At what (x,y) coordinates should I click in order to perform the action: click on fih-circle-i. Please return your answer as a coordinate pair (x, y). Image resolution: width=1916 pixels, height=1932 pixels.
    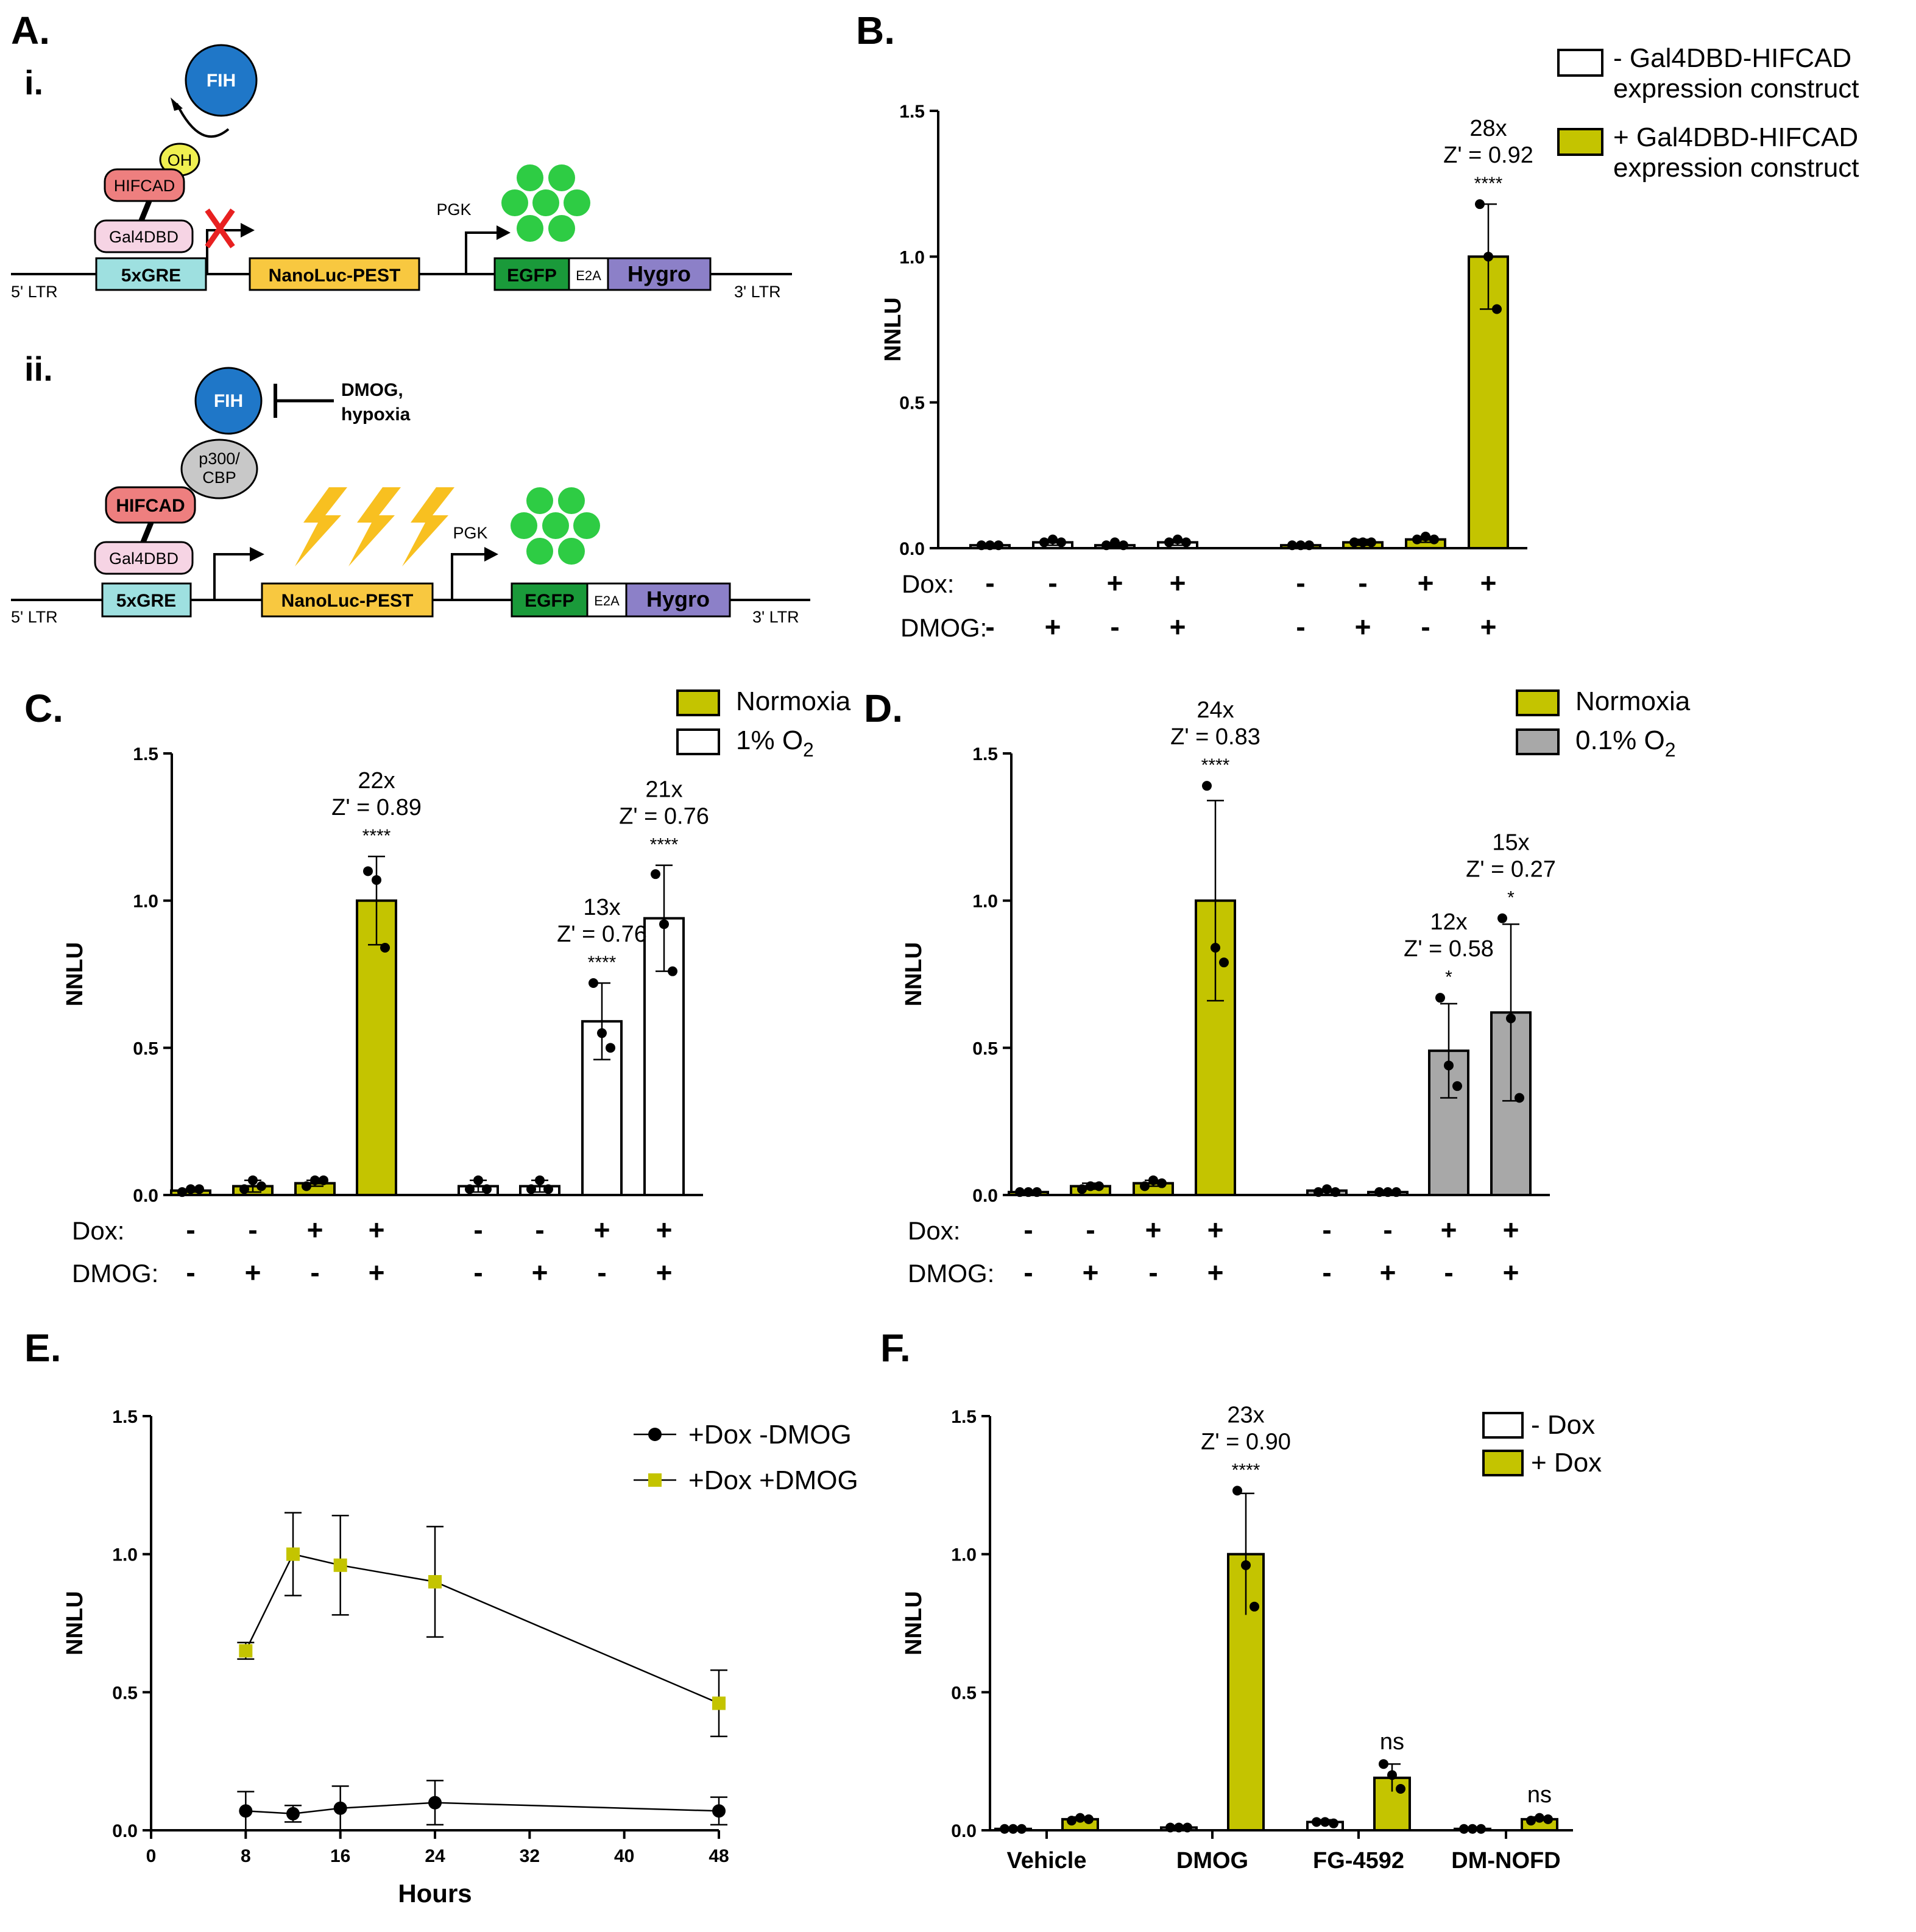
    Looking at the image, I should click on (221, 80).